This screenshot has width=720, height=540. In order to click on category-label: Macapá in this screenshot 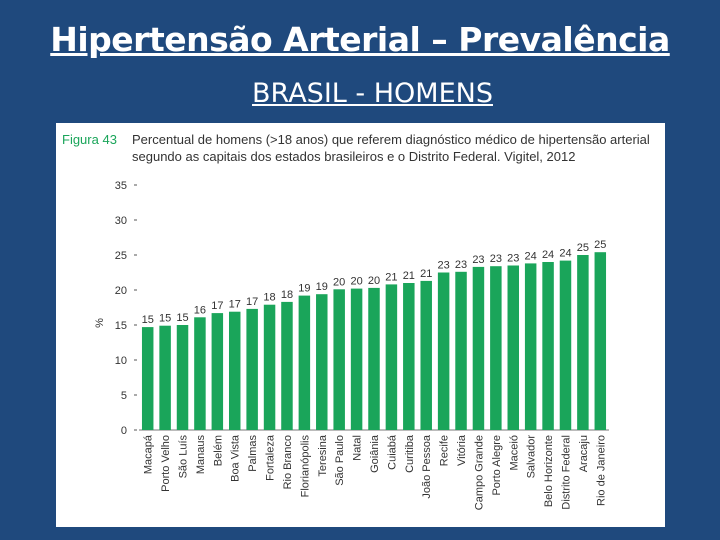, I will do `click(149, 454)`.